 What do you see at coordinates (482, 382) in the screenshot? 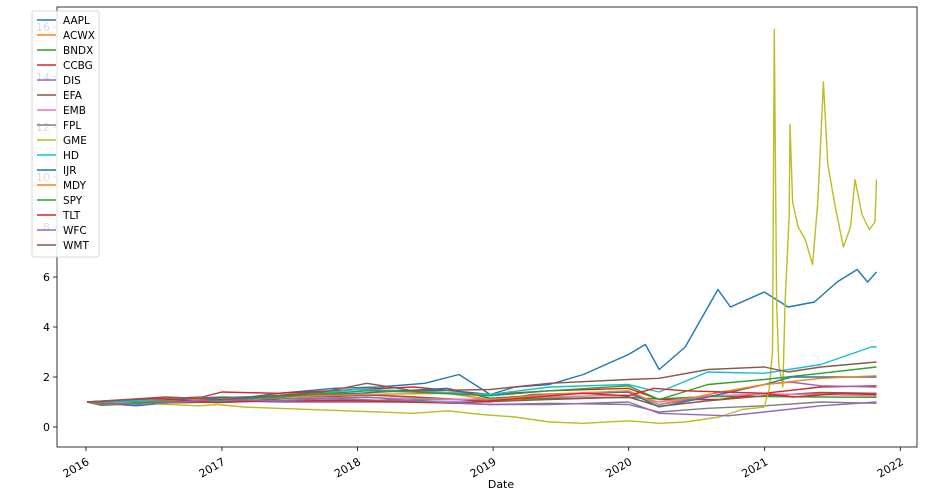
I see `series-line-wmt` at bounding box center [482, 382].